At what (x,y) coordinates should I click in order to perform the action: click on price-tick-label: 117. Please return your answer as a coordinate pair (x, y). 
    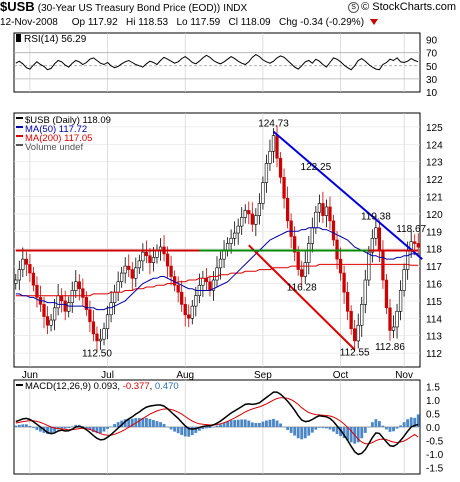
    Looking at the image, I should click on (434, 267).